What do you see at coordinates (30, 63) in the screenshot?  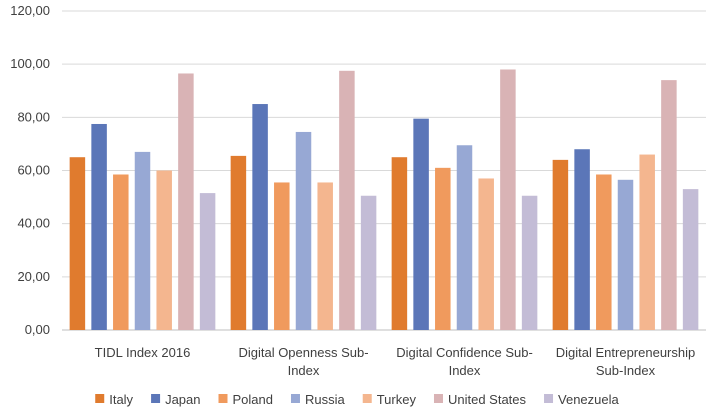 I see `y-tick-label: 100,00` at bounding box center [30, 63].